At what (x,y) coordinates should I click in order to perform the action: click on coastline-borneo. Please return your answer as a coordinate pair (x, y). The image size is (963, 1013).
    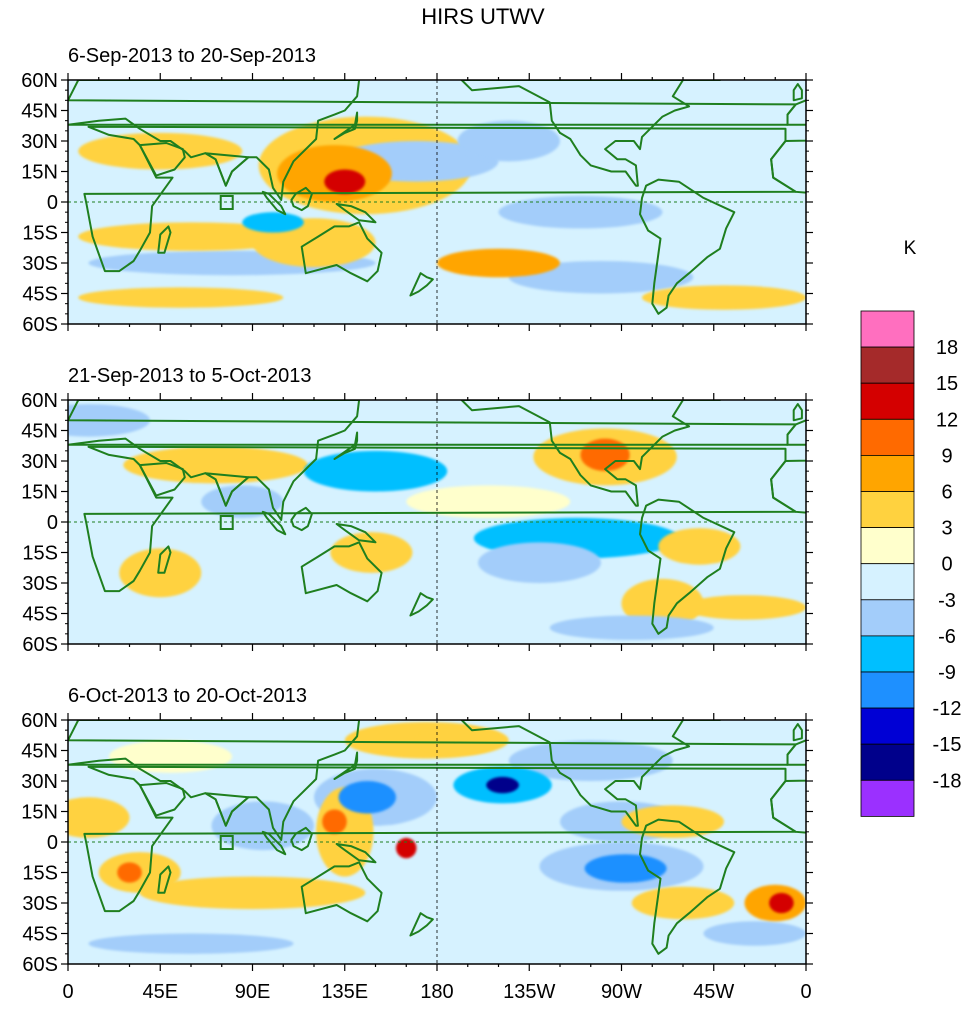
    Looking at the image, I should click on (301, 839).